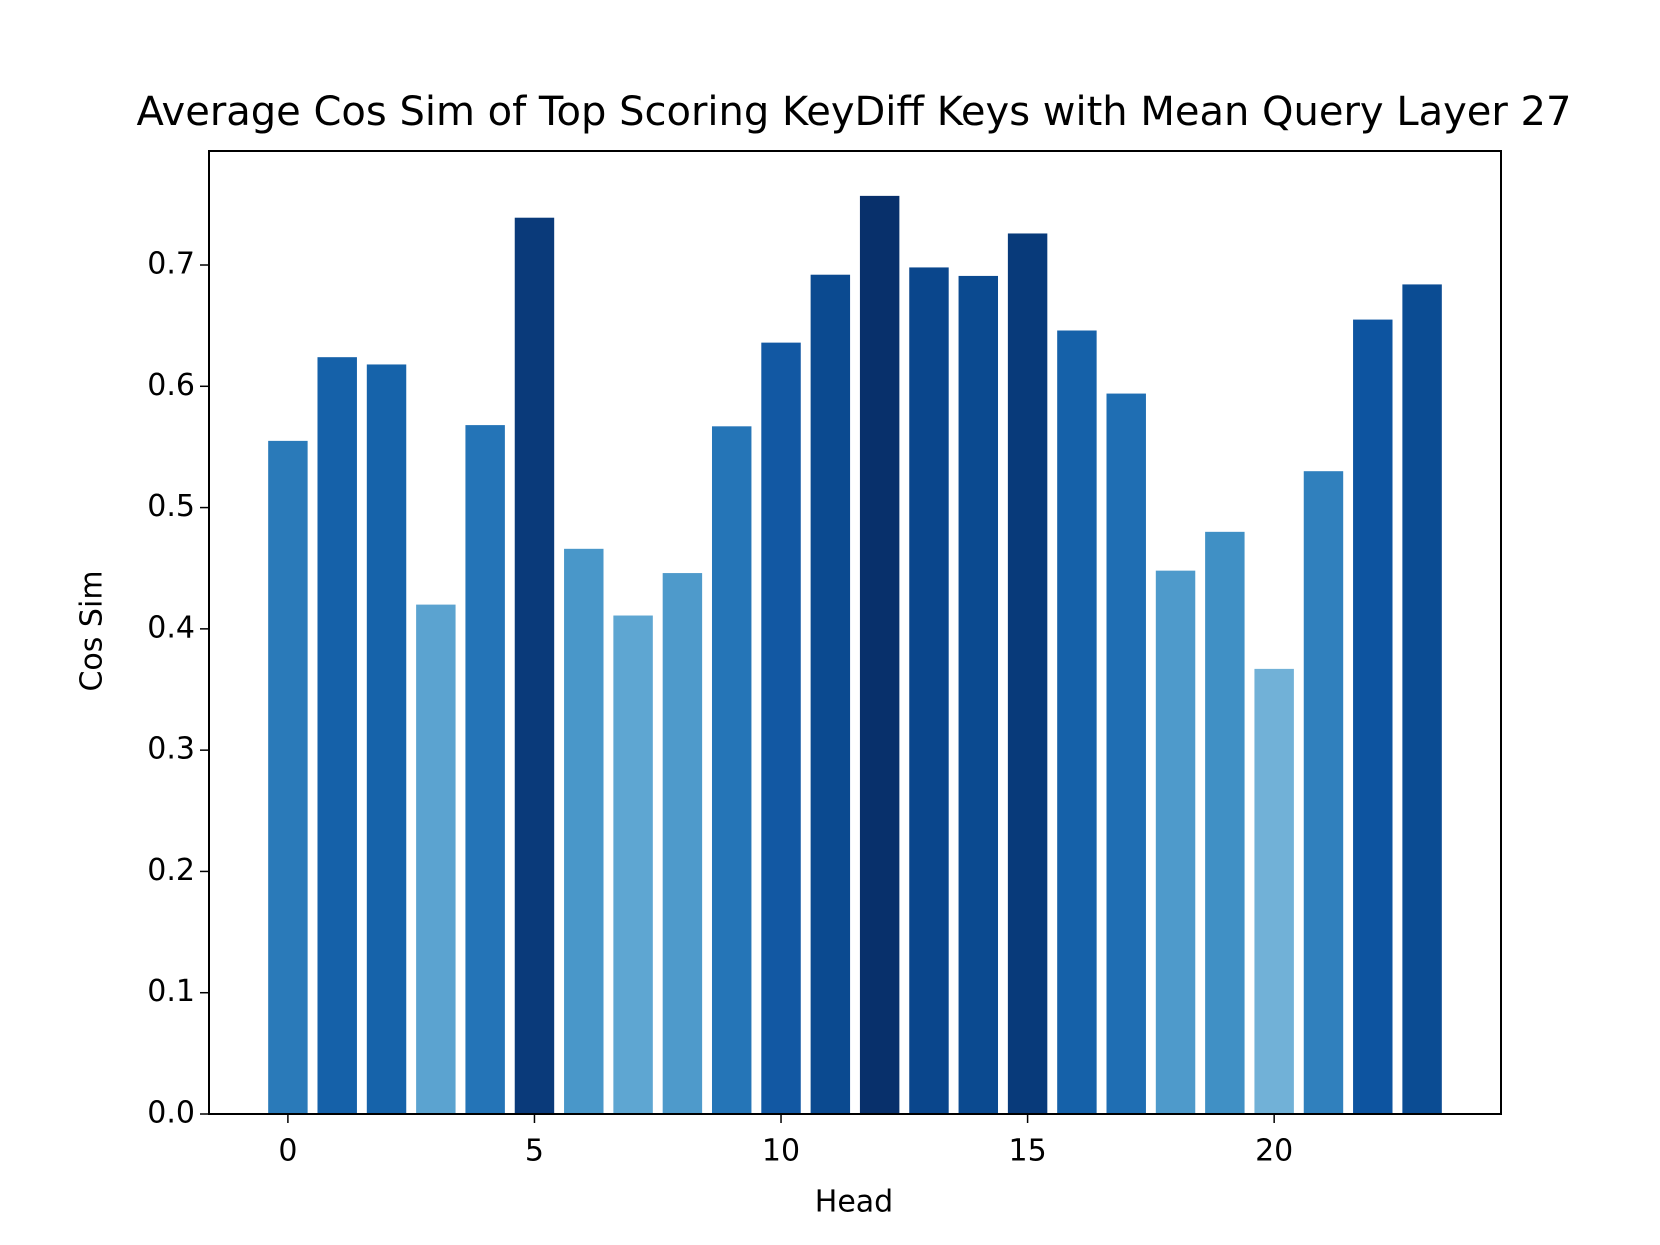  I want to click on x-axis-label: Head, so click(854, 1202).